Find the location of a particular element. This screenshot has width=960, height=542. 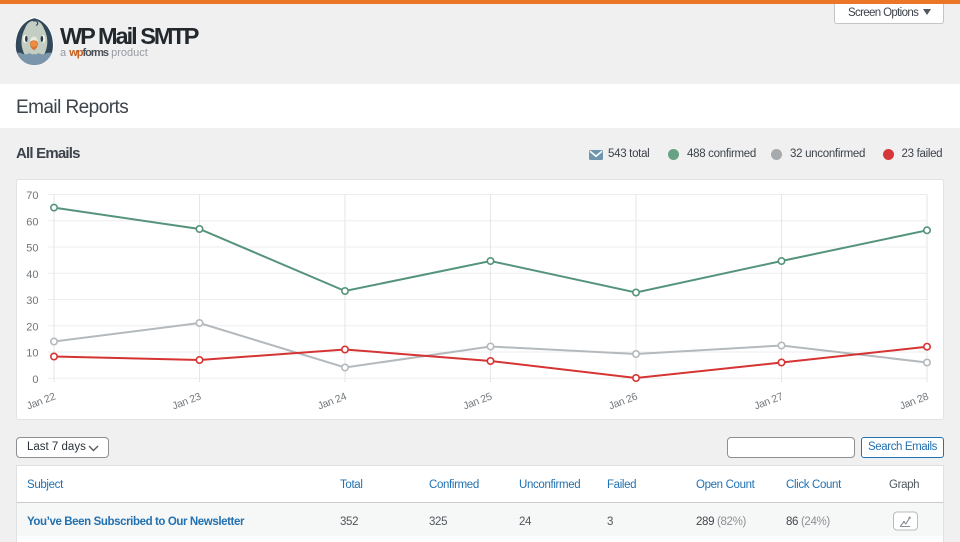

svg-text: Jan 22 is located at coordinates (41, 401).